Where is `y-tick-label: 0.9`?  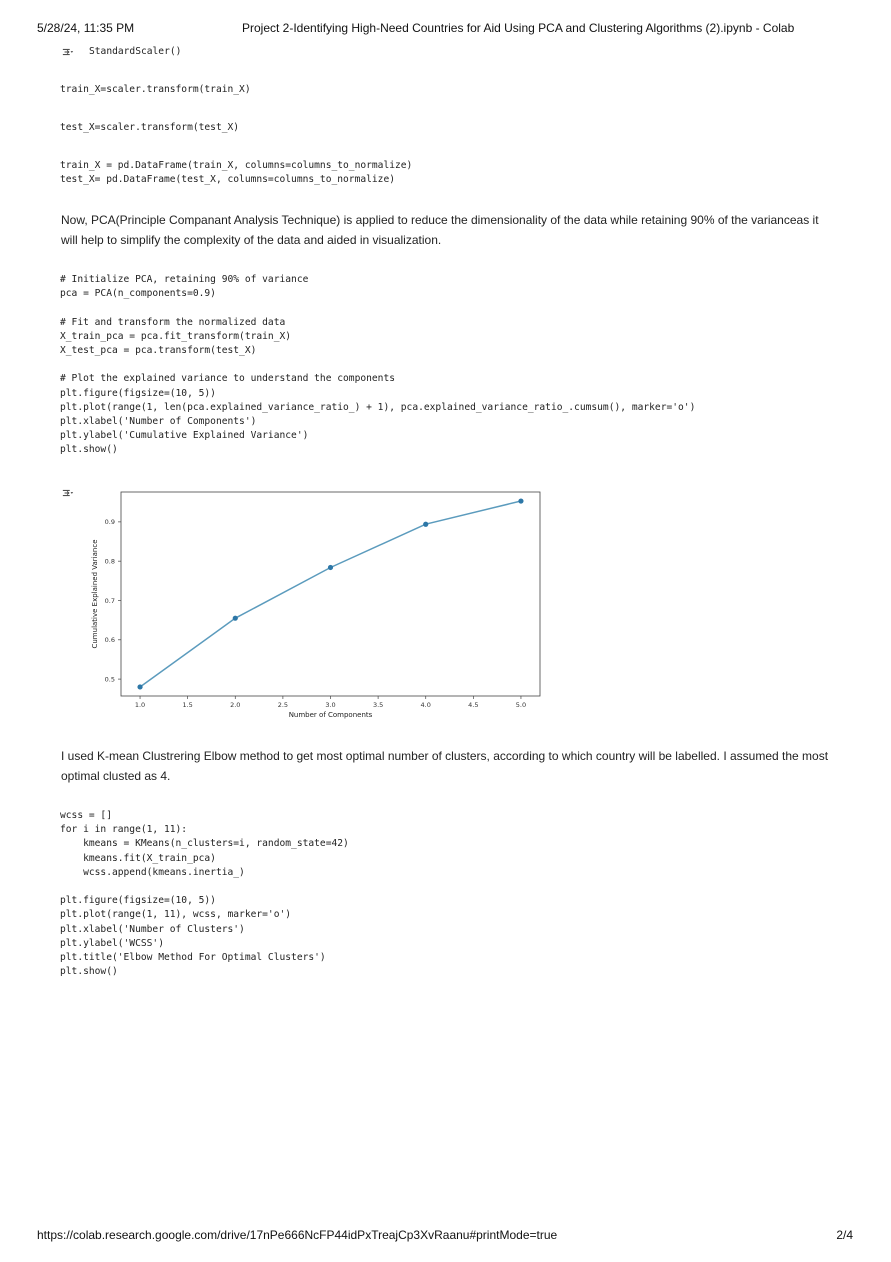
y-tick-label: 0.9 is located at coordinates (110, 522).